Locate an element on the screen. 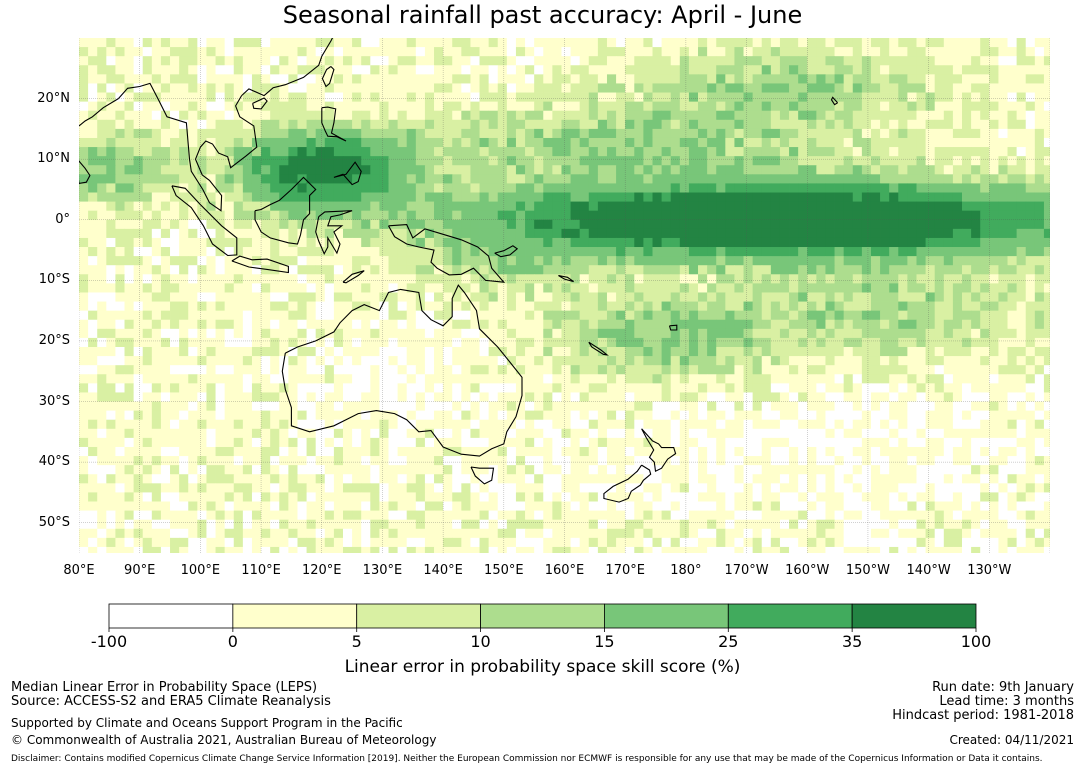 This screenshot has width=1085, height=770. china-coastline is located at coordinates (287, 67).